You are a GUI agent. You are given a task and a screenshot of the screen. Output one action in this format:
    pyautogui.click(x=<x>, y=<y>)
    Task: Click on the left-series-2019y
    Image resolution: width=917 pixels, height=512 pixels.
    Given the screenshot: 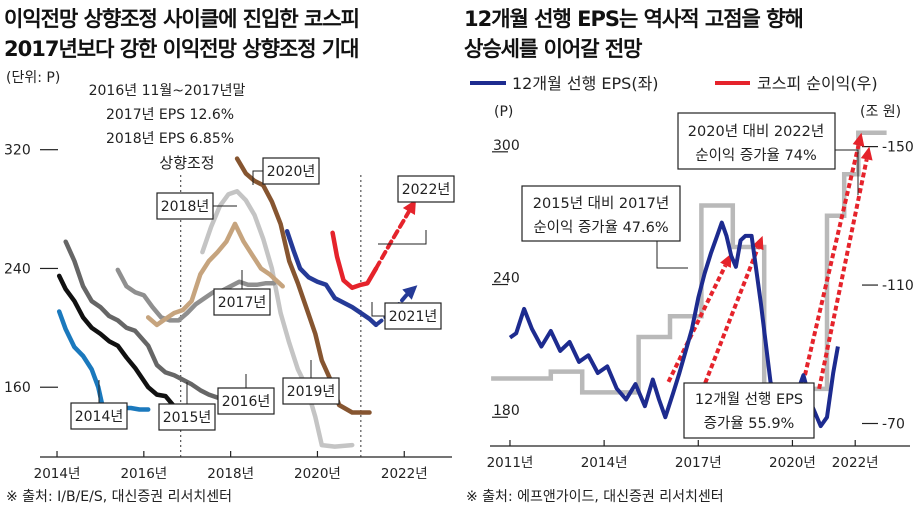 What is the action you would take?
    pyautogui.click(x=277, y=319)
    